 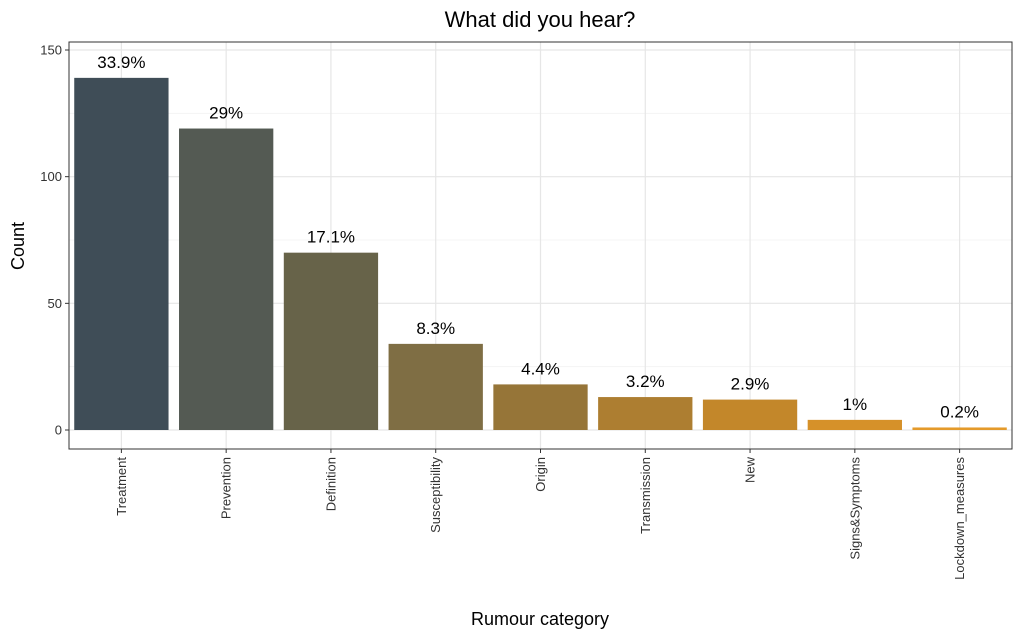 I want to click on data-label: 33.9%, so click(x=121, y=62).